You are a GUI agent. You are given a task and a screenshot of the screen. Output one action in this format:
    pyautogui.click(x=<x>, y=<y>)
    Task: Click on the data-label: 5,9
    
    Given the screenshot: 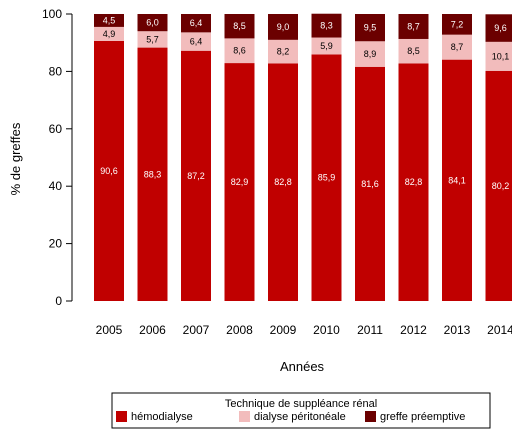 What is the action you would take?
    pyautogui.click(x=326, y=46)
    